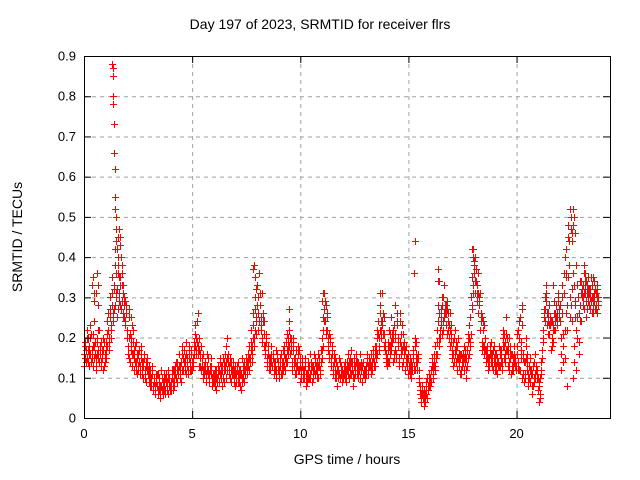 The width and height of the screenshot is (640, 480). Describe the element at coordinates (72, 418) in the screenshot. I see `y-tick-label: 0` at that location.